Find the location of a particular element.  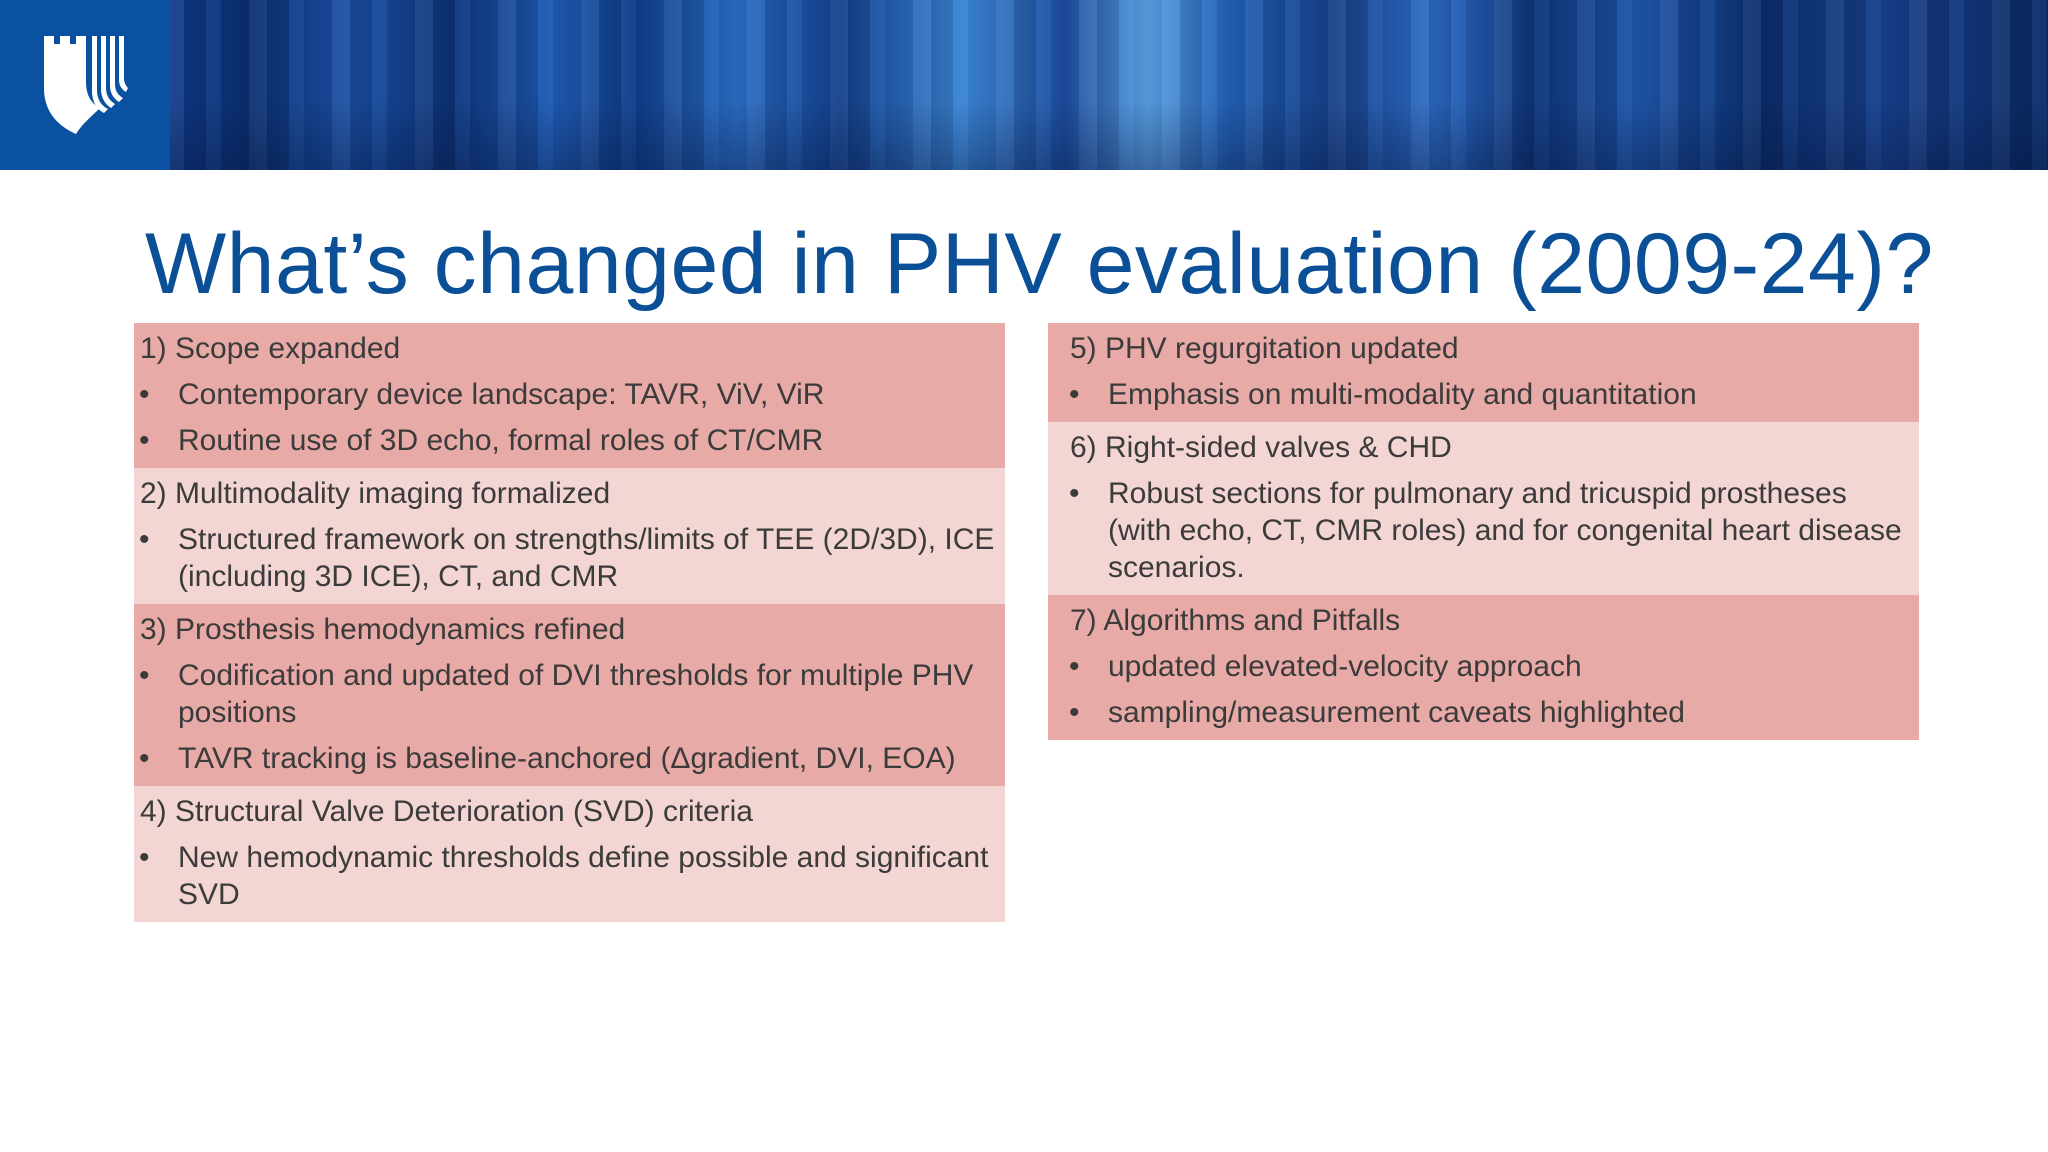

section-heading: 2) Multimodality imaging formalized is located at coordinates (375, 493).